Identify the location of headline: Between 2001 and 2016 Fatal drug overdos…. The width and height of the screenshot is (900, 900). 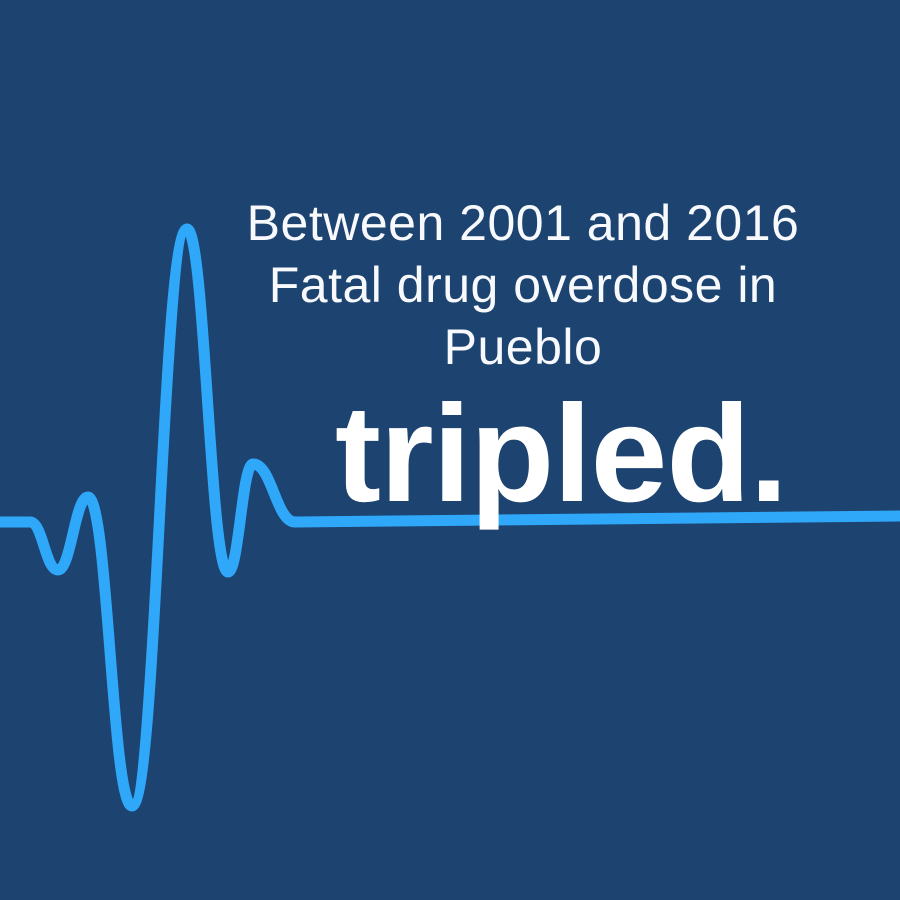
(523, 285).